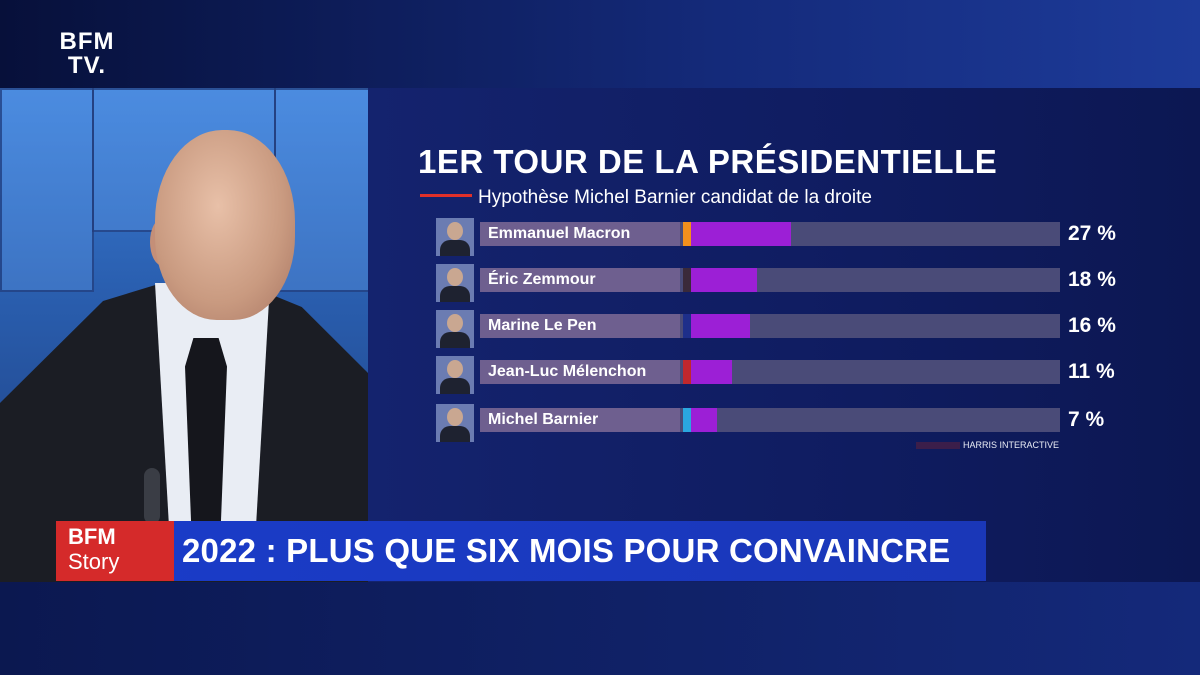  What do you see at coordinates (543, 419) in the screenshot?
I see `candidate-name: Michel Barnier` at bounding box center [543, 419].